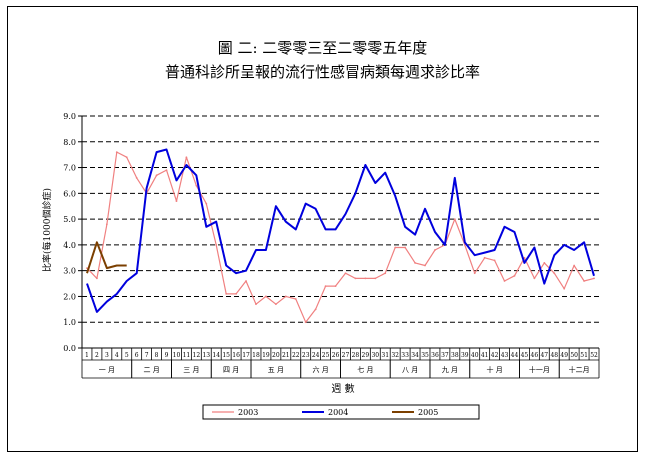 This screenshot has width=645, height=459. What do you see at coordinates (151, 370) in the screenshot?
I see `month-label: 二 月` at bounding box center [151, 370].